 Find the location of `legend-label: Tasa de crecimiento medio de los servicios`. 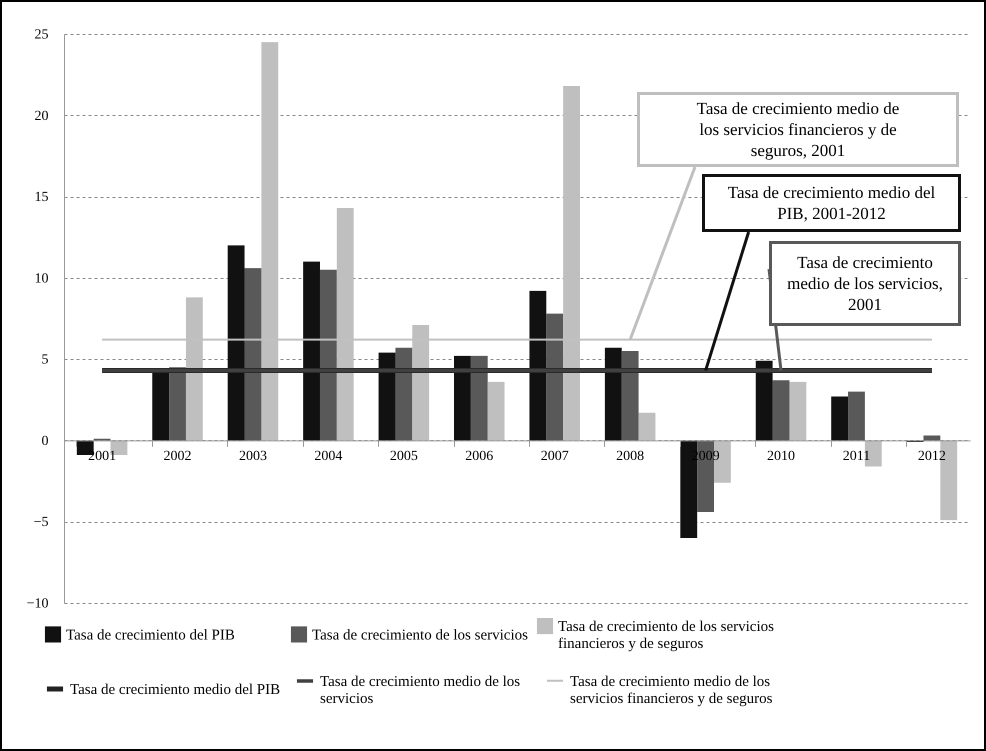

legend-label: Tasa de crecimiento medio de los servicios is located at coordinates (420, 690).